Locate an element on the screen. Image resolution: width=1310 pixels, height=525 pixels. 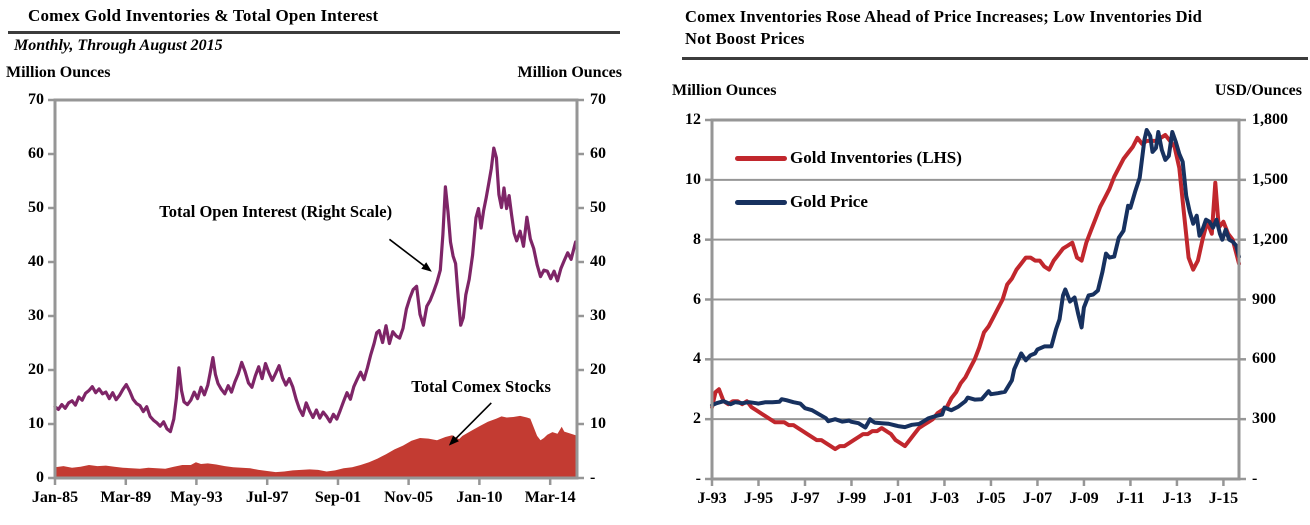
y-axis-right-tick-label: 20 is located at coordinates (598, 369).